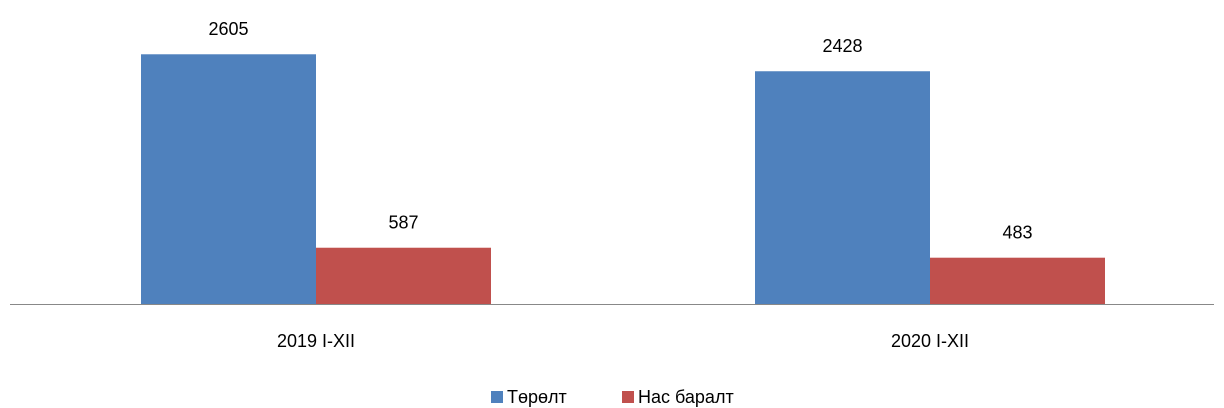  I want to click on data-label: 2605, so click(228, 29).